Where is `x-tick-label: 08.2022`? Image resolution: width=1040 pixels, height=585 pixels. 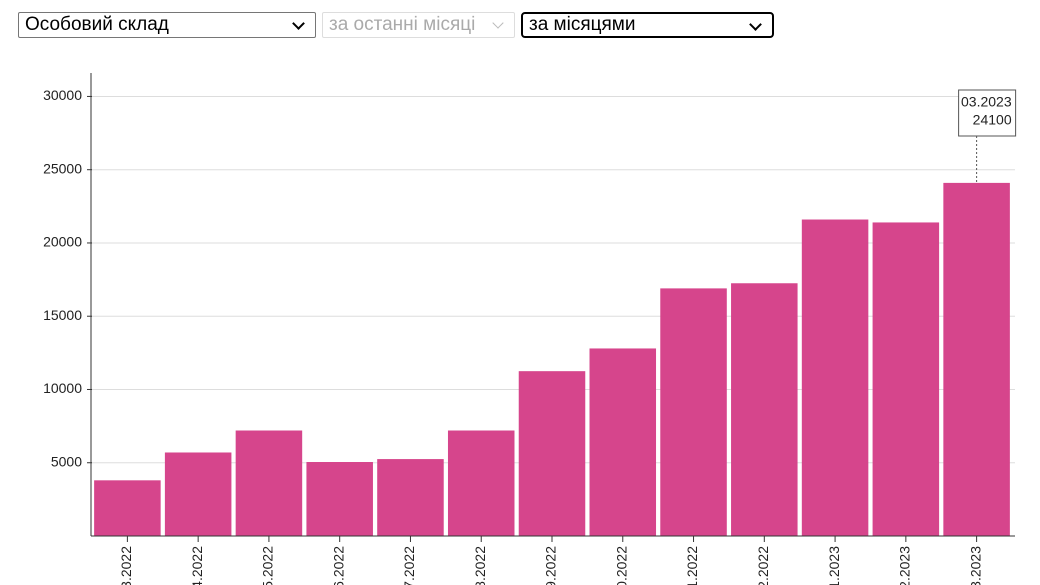
x-tick-label: 08.2022 is located at coordinates (480, 565).